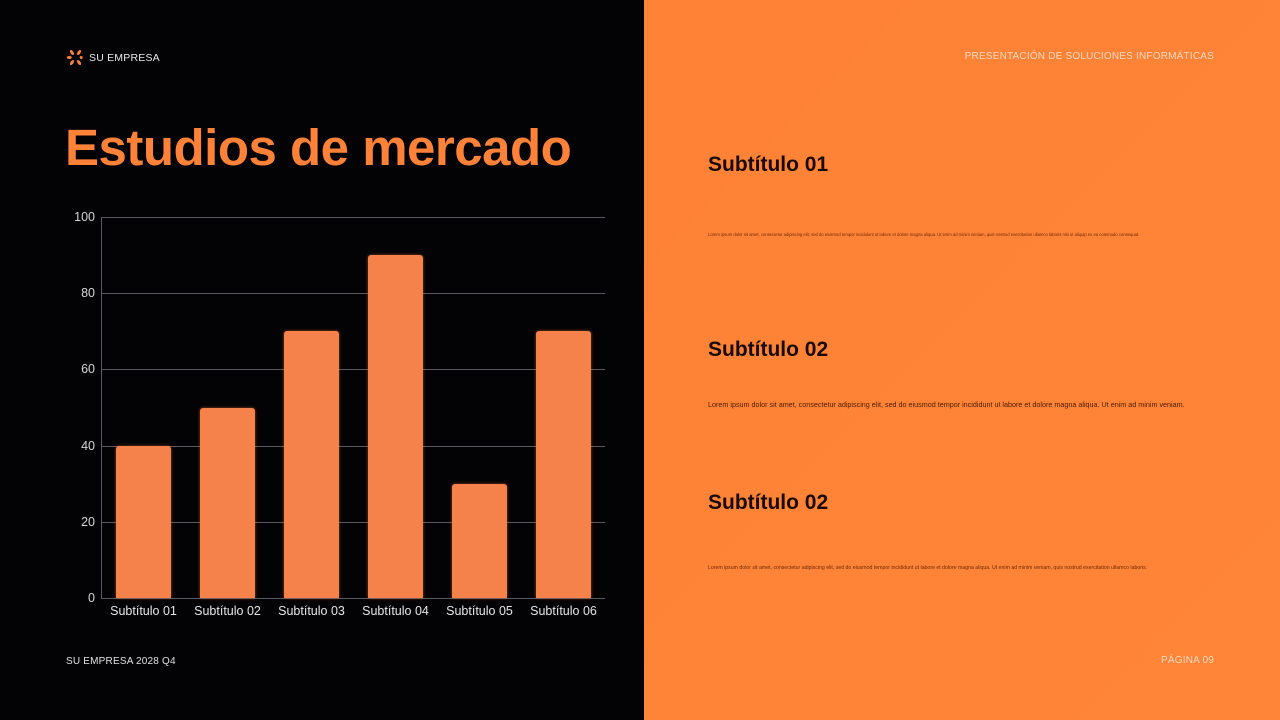 This screenshot has width=1280, height=720. I want to click on y-tick-label: 60, so click(88, 369).